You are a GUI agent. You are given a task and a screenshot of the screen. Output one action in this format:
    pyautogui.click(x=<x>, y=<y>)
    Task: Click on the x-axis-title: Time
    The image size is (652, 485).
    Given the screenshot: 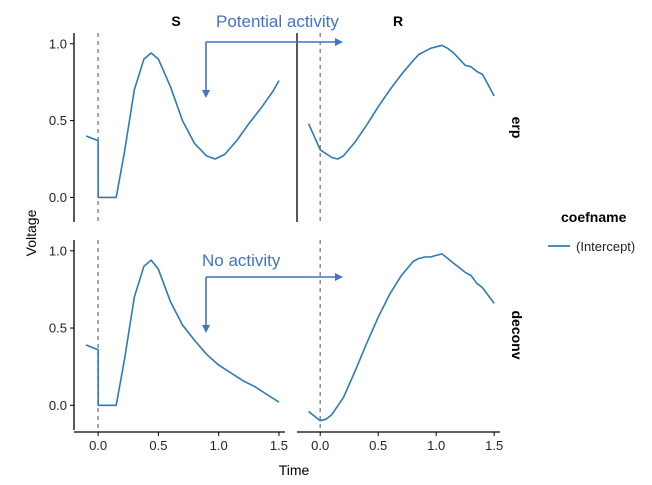 What is the action you would take?
    pyautogui.click(x=294, y=470)
    